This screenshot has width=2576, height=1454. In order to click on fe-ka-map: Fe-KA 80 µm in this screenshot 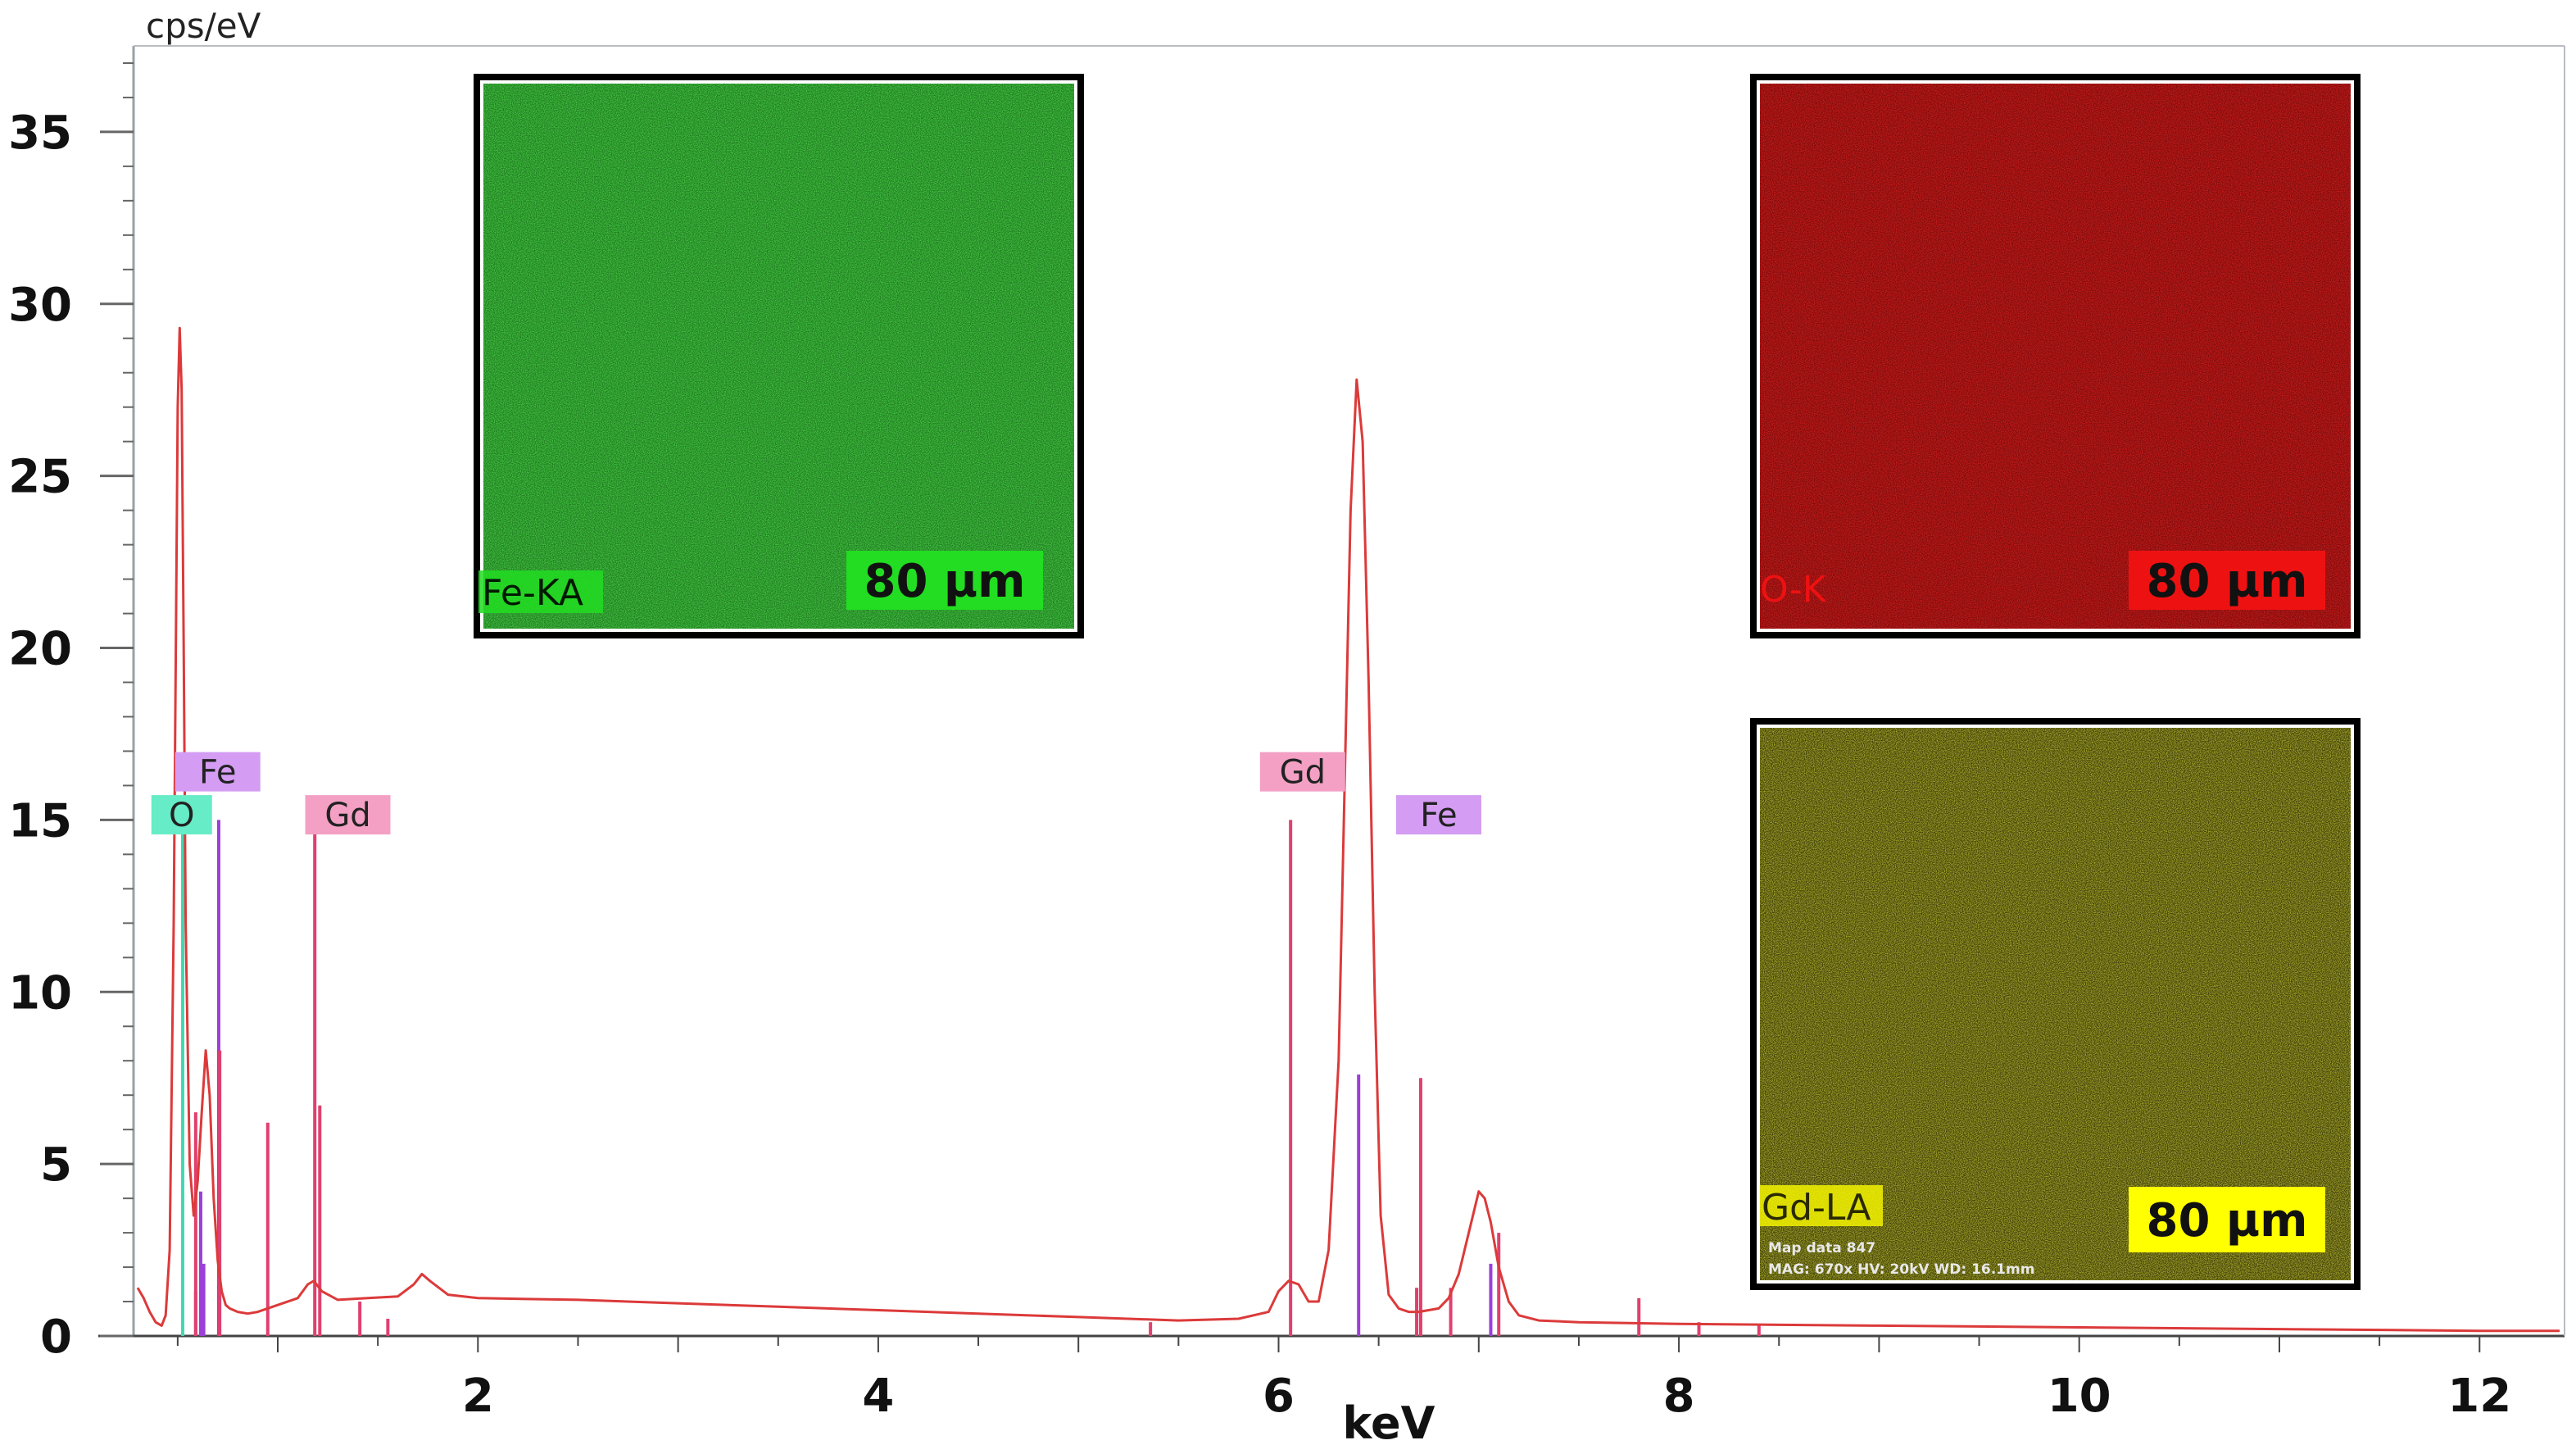, I will do `click(779, 356)`.